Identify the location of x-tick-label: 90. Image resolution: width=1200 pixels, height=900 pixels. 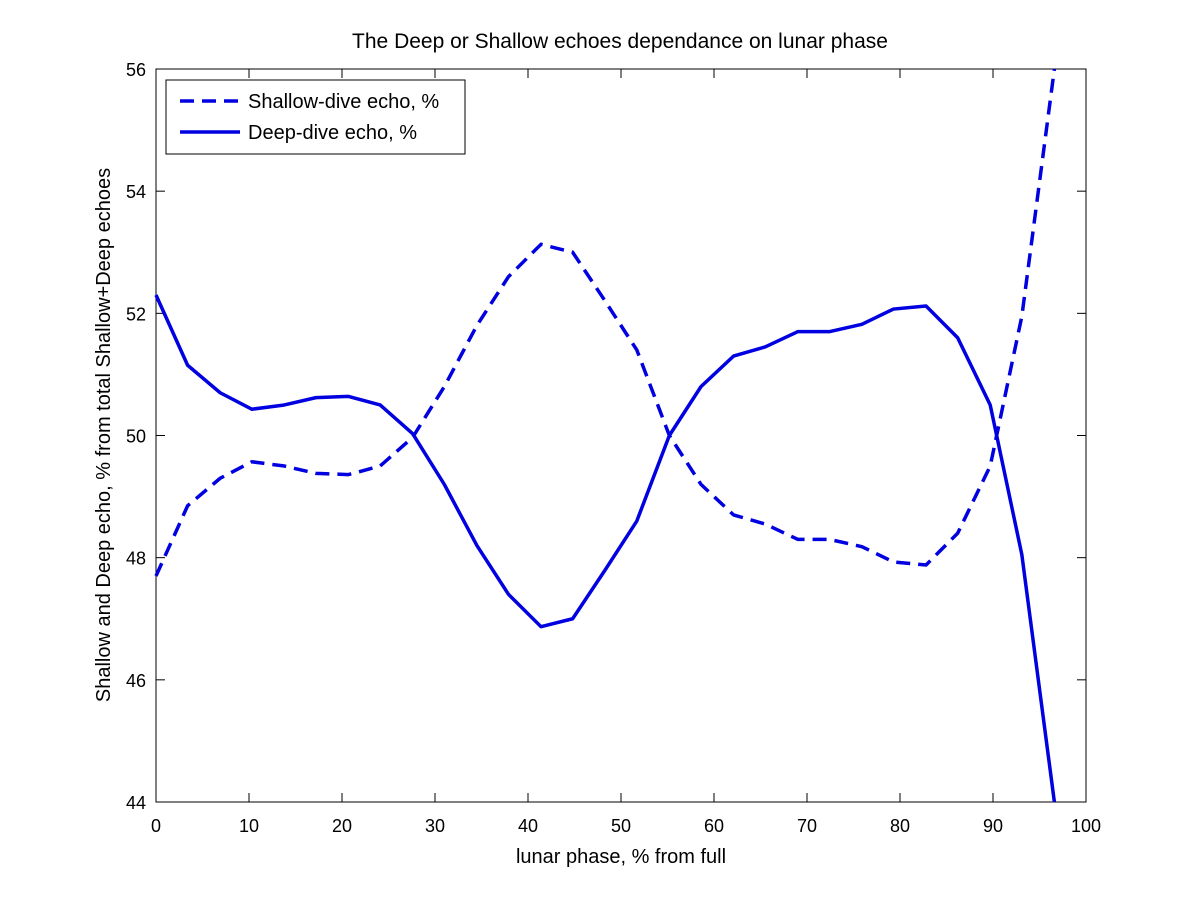
(993, 826).